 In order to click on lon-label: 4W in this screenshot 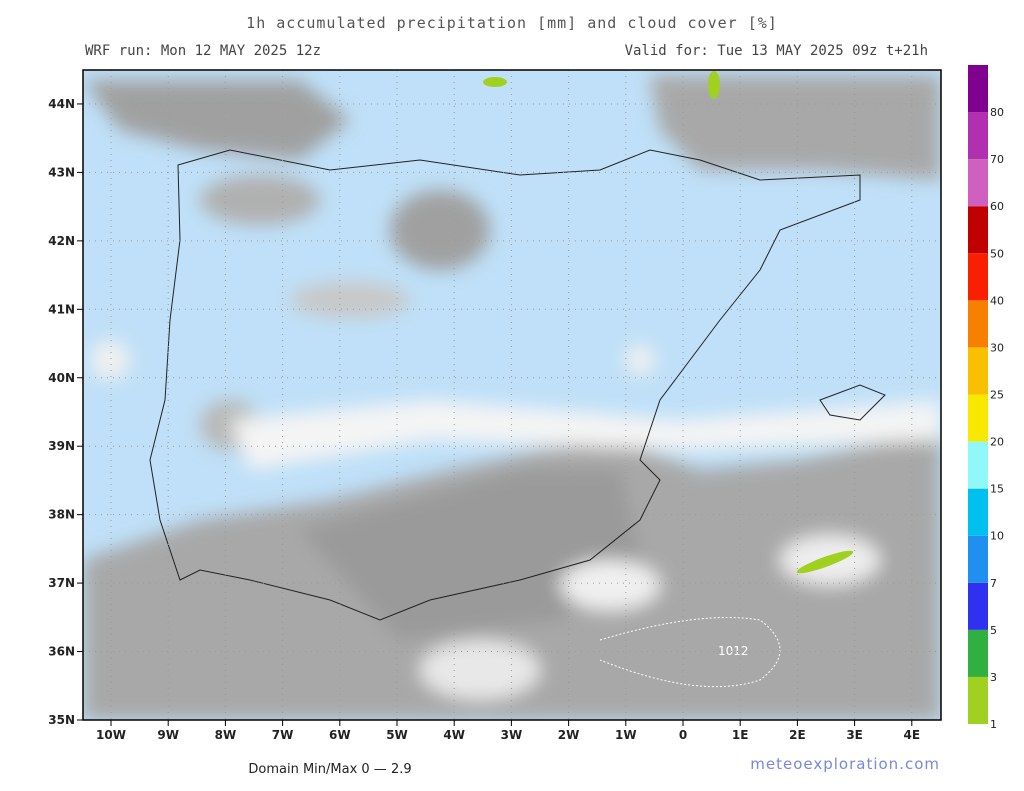, I will do `click(454, 735)`.